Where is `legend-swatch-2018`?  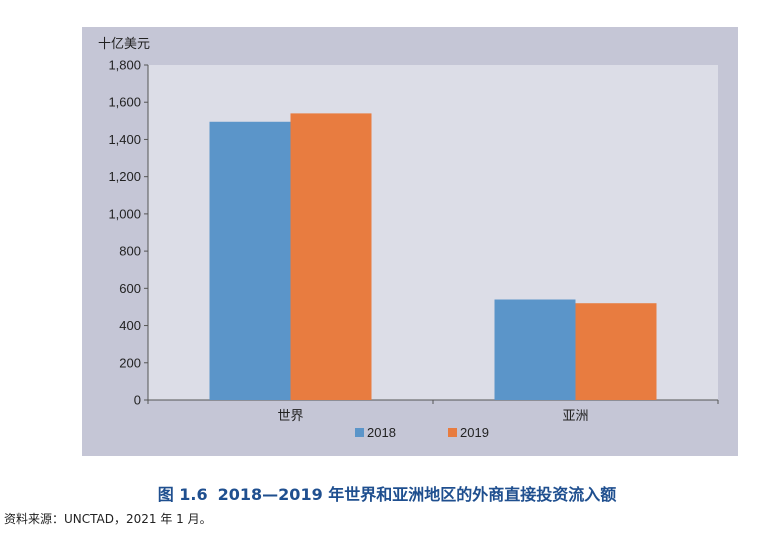 legend-swatch-2018 is located at coordinates (359, 432).